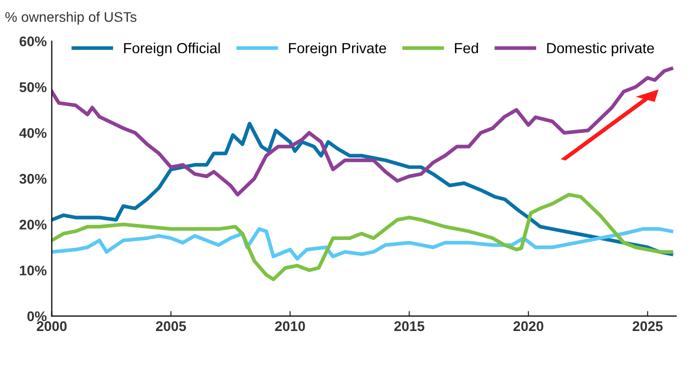 The width and height of the screenshot is (690, 374). Describe the element at coordinates (37, 316) in the screenshot. I see `y-tick-label: 0%` at that location.